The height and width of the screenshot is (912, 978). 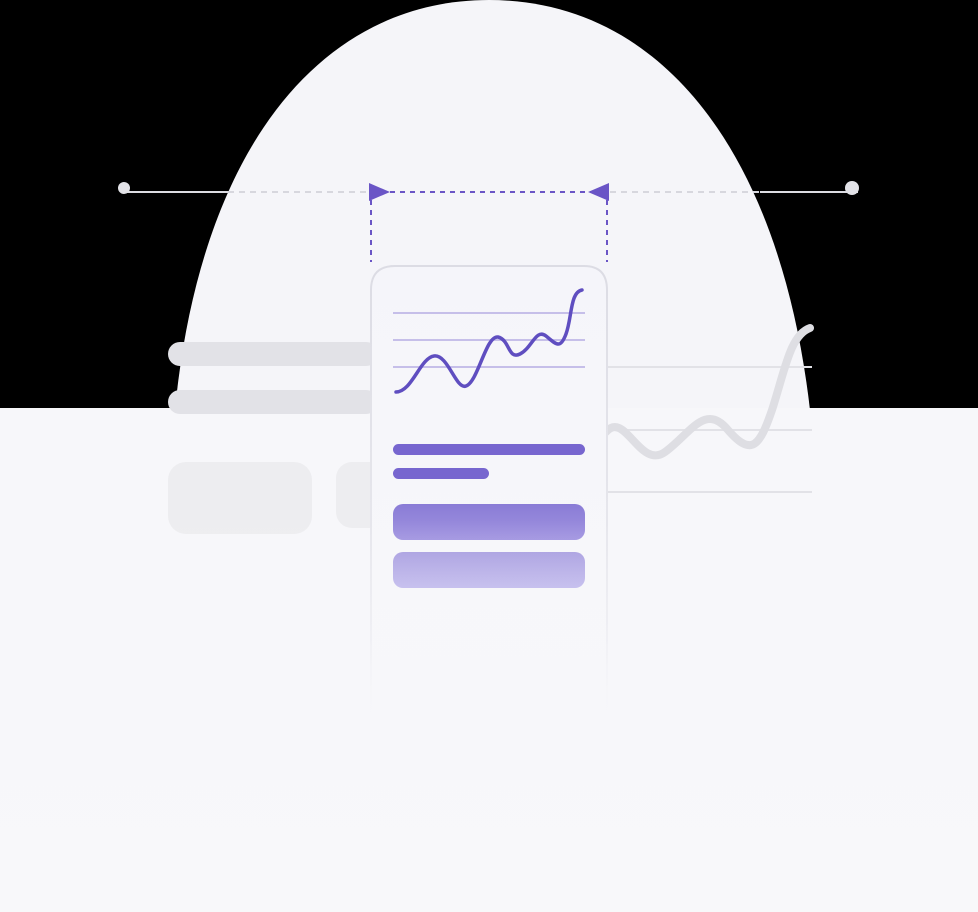 I want to click on card-chart-line, so click(x=489, y=341).